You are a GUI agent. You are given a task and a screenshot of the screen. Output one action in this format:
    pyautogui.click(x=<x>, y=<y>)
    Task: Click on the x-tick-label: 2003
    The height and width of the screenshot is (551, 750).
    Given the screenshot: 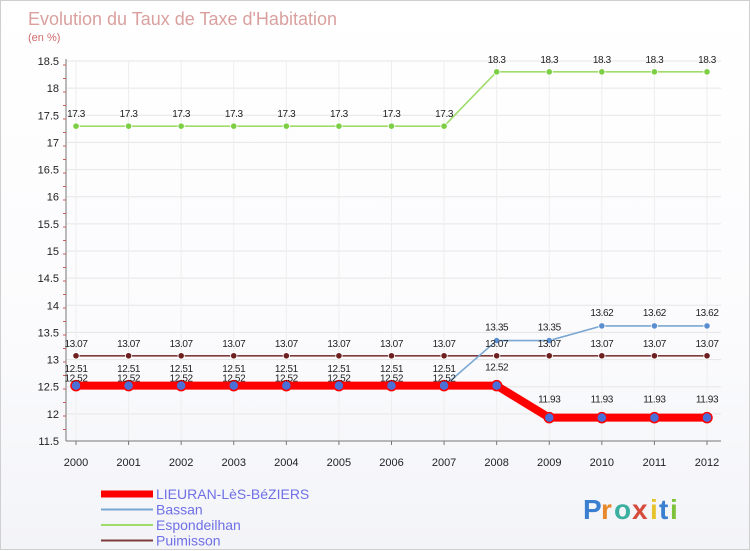 What is the action you would take?
    pyautogui.click(x=234, y=463)
    